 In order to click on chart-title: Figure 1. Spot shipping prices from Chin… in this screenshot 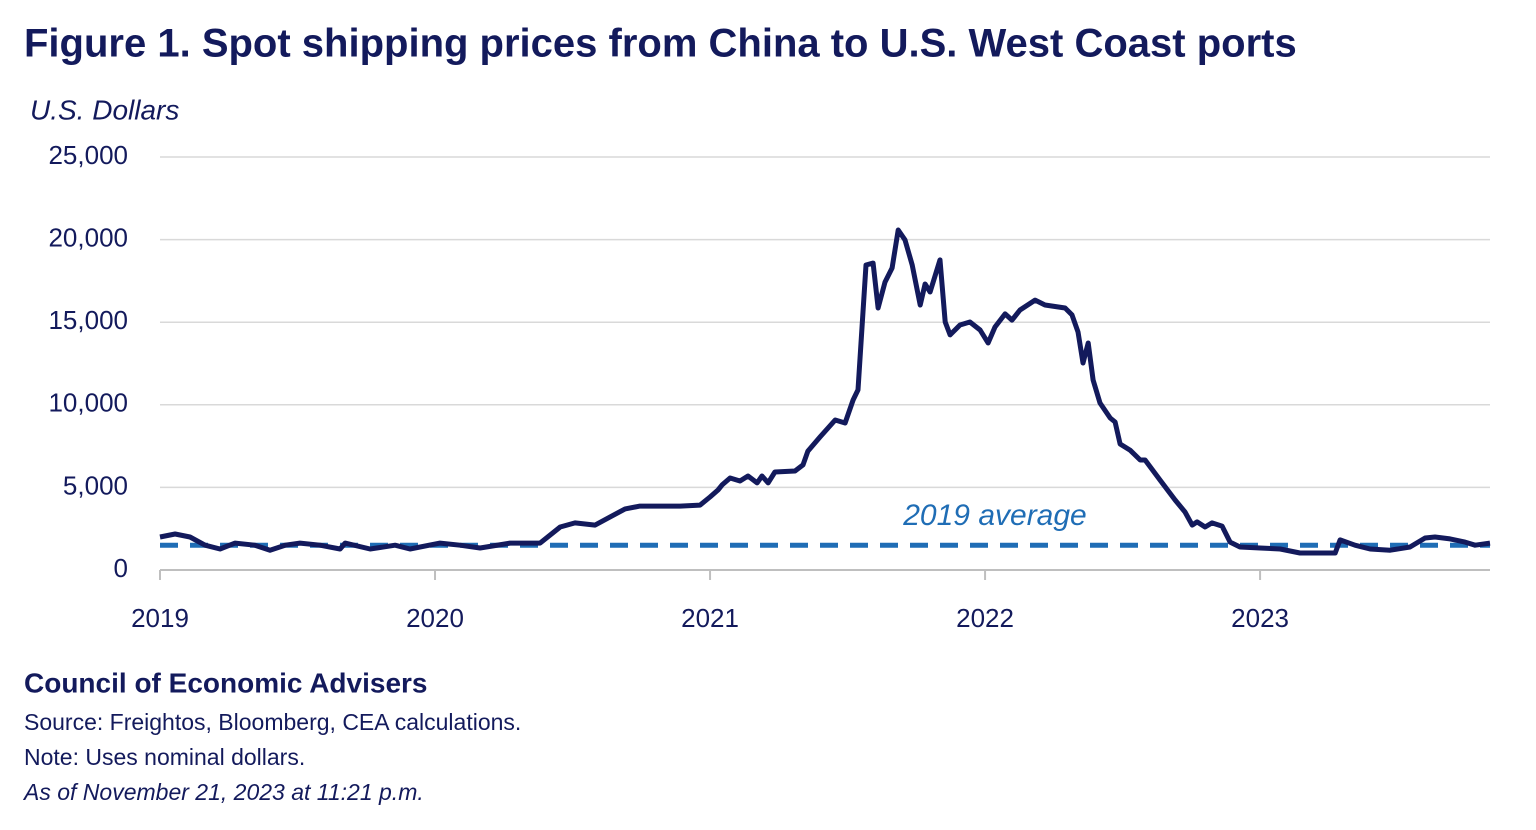, I will do `click(660, 44)`.